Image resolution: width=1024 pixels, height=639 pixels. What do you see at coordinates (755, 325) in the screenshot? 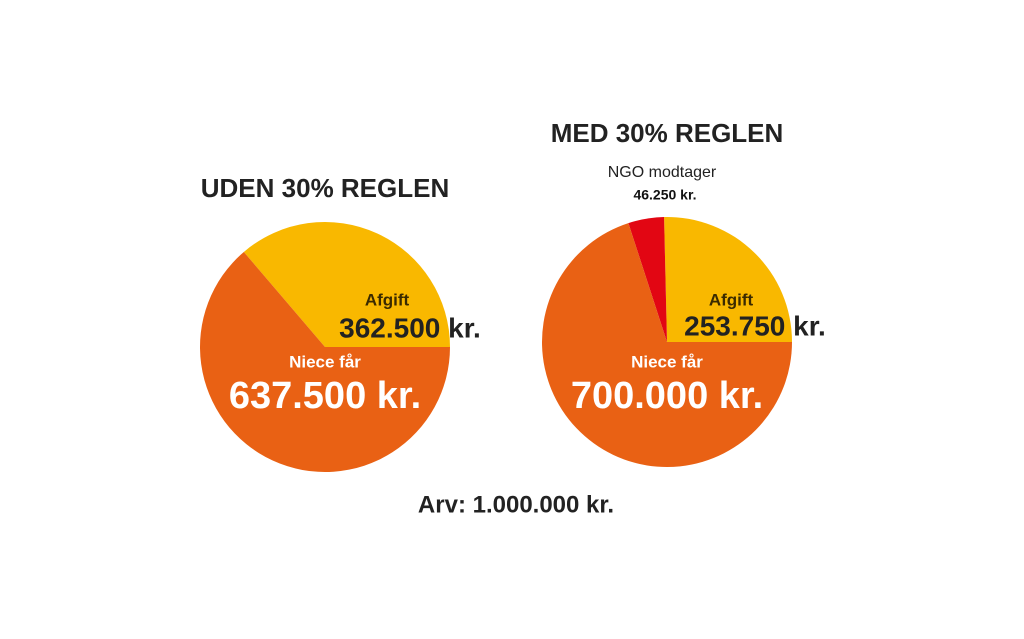
I see `slice-value-label: 253.750 kr.` at bounding box center [755, 325].